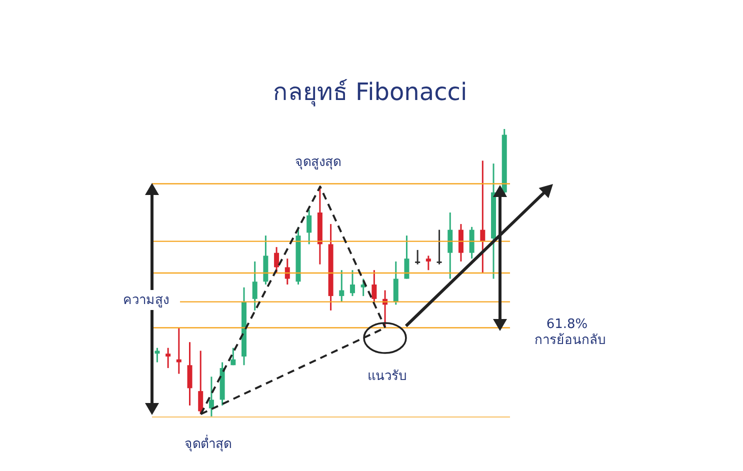  Describe the element at coordinates (370, 92) in the screenshot. I see `chart-title: กลยุทธ์ Fibonacci` at that location.